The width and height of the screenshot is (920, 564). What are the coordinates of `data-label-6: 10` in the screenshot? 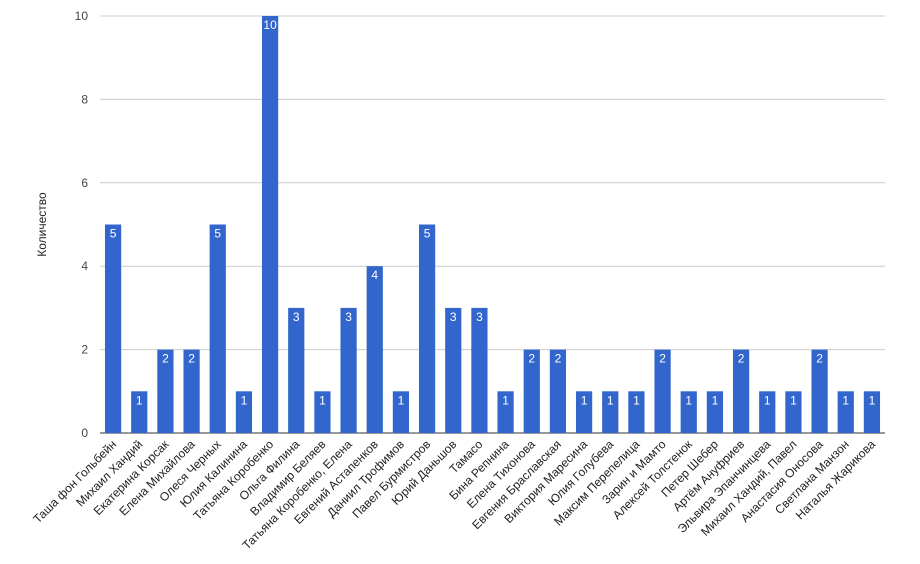 It's located at (270, 25).